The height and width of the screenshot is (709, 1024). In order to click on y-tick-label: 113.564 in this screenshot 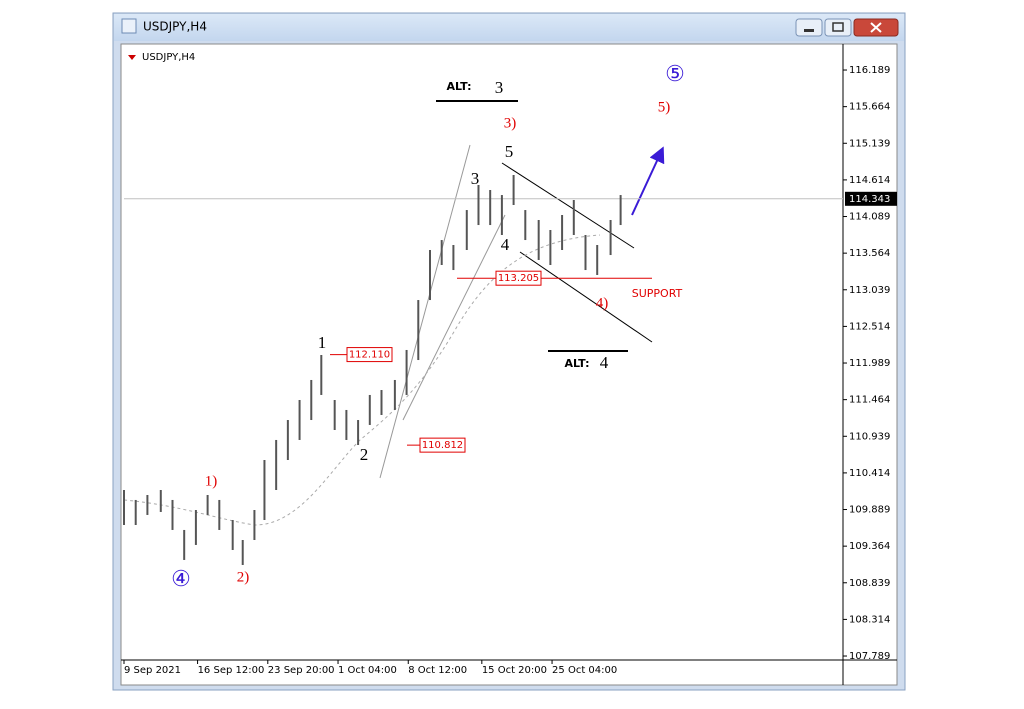, I will do `click(869, 253)`.